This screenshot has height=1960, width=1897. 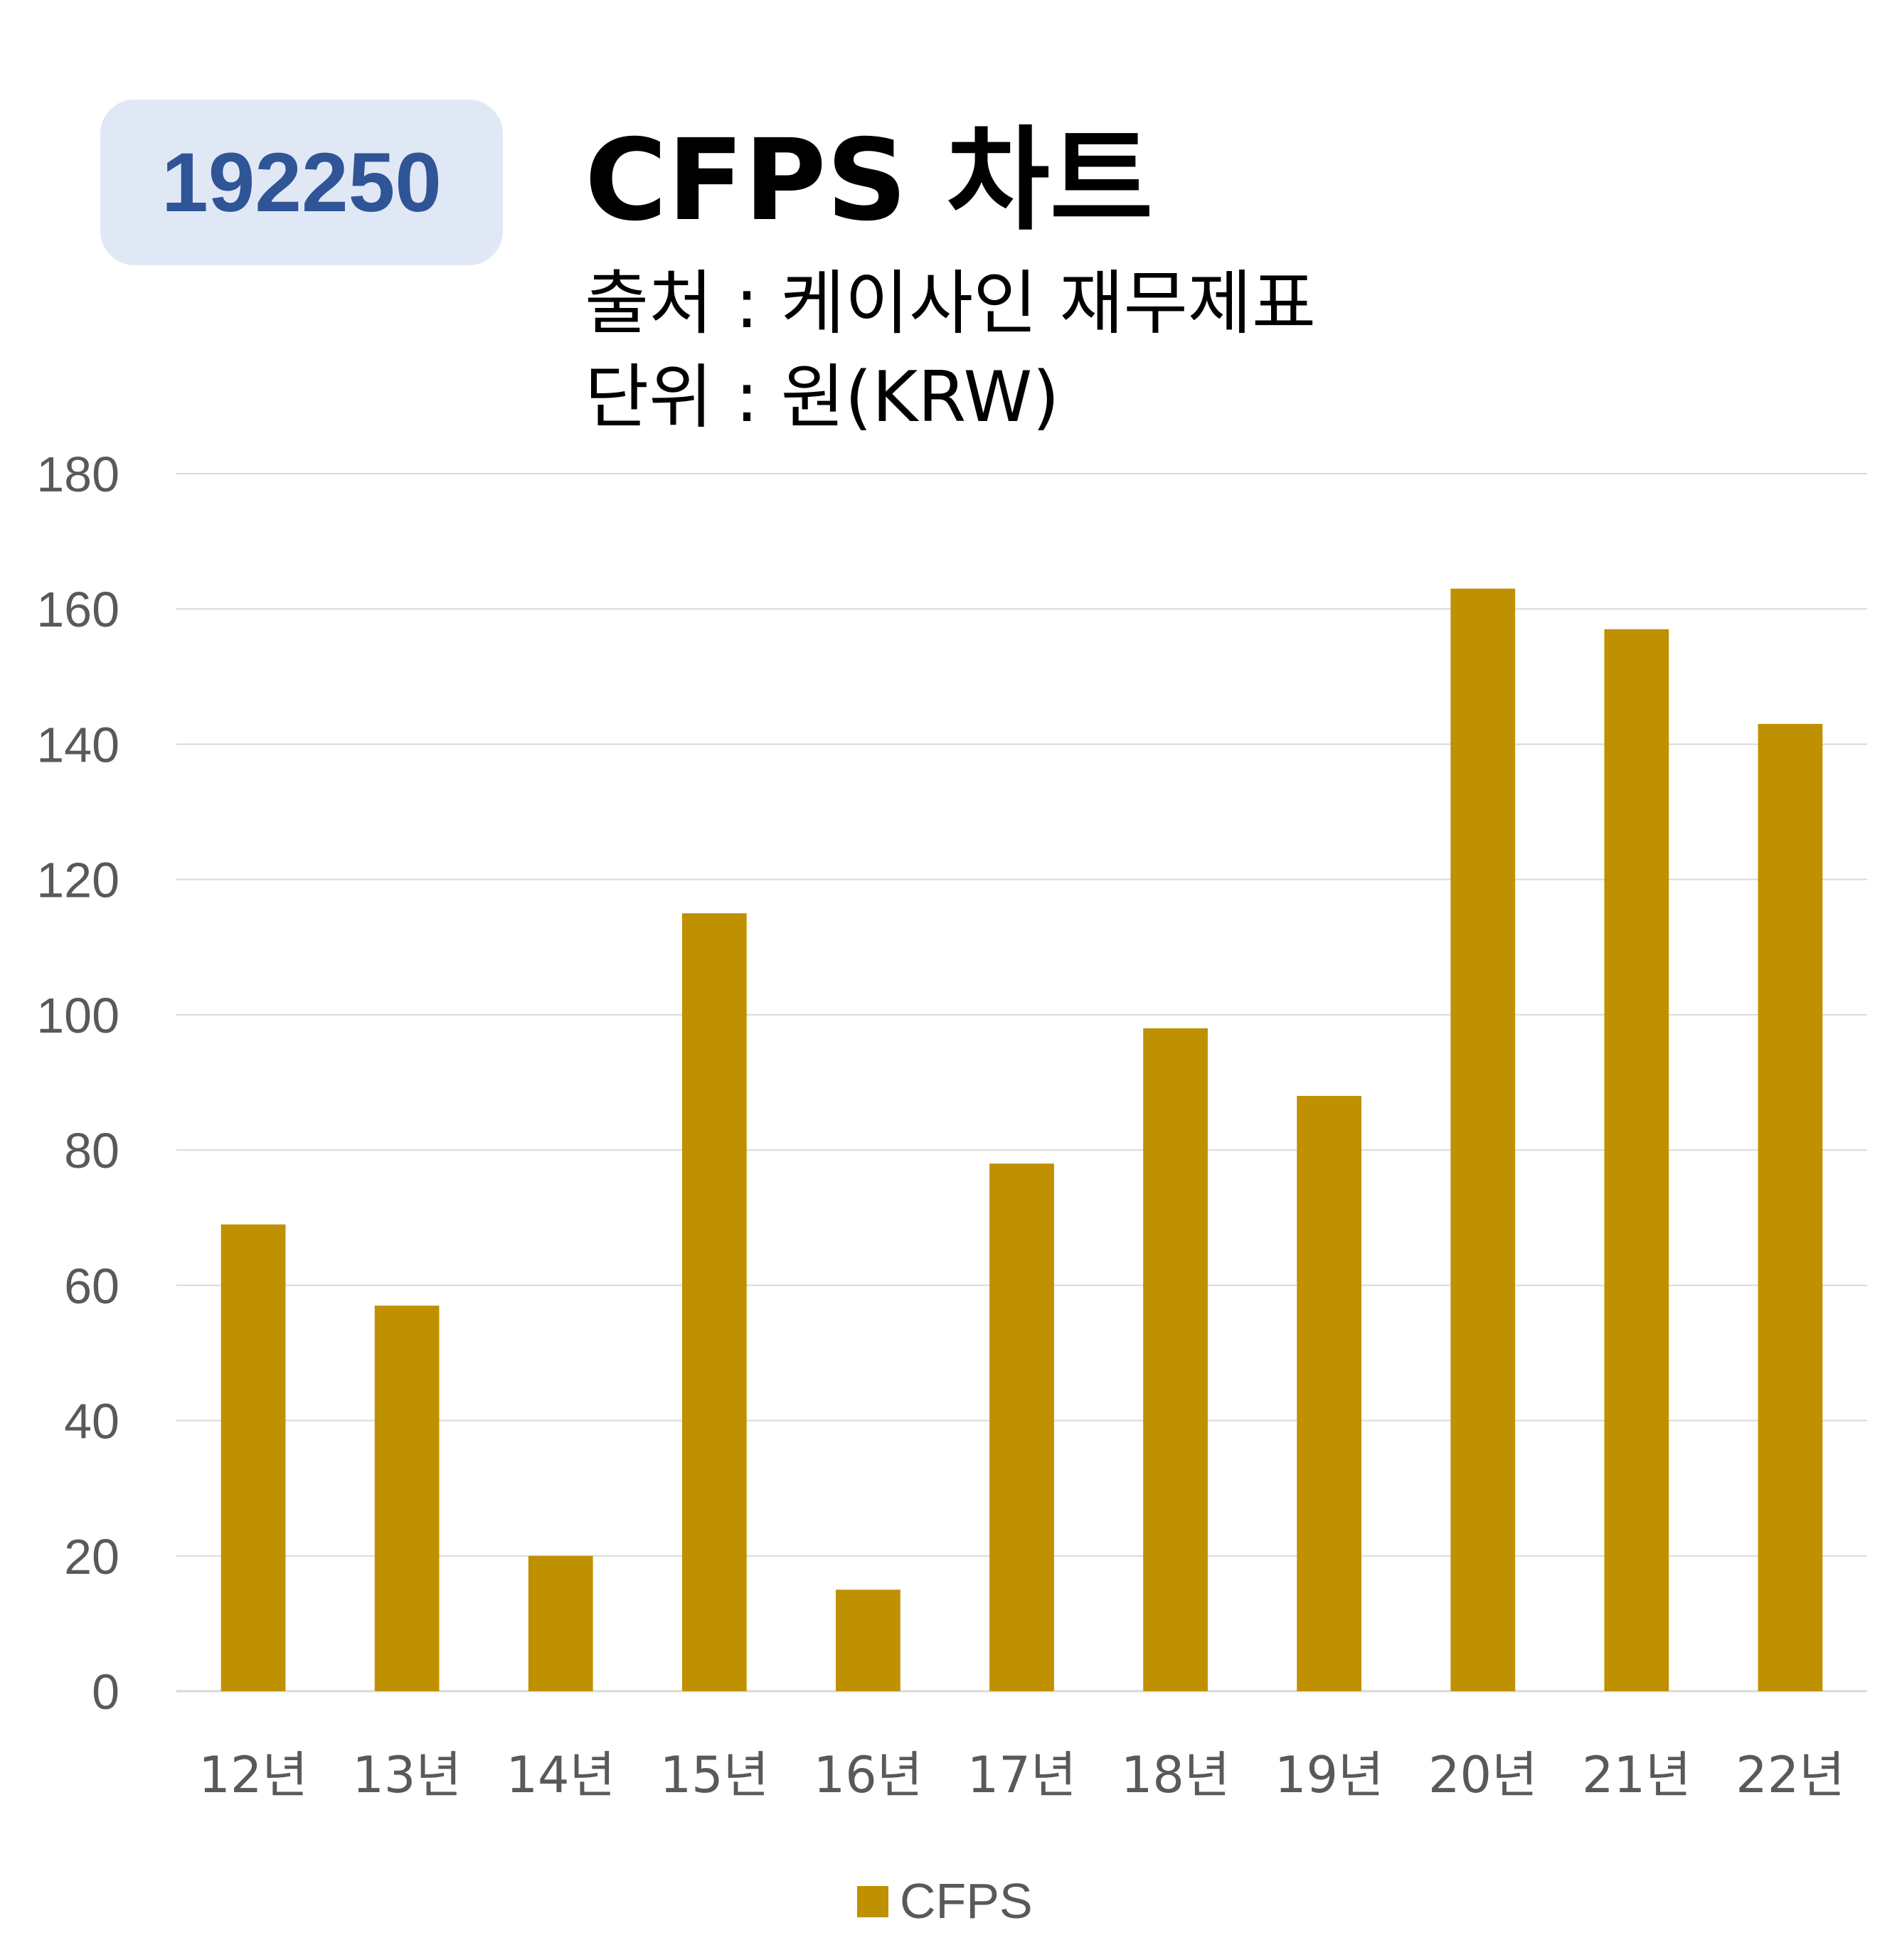 I want to click on y-tick-label: 120, so click(x=78, y=880).